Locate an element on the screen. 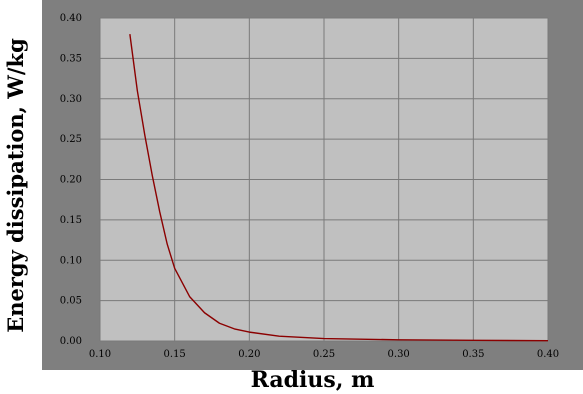 This screenshot has height=394, width=583. y-tick-label: 0.20 is located at coordinates (71, 180).